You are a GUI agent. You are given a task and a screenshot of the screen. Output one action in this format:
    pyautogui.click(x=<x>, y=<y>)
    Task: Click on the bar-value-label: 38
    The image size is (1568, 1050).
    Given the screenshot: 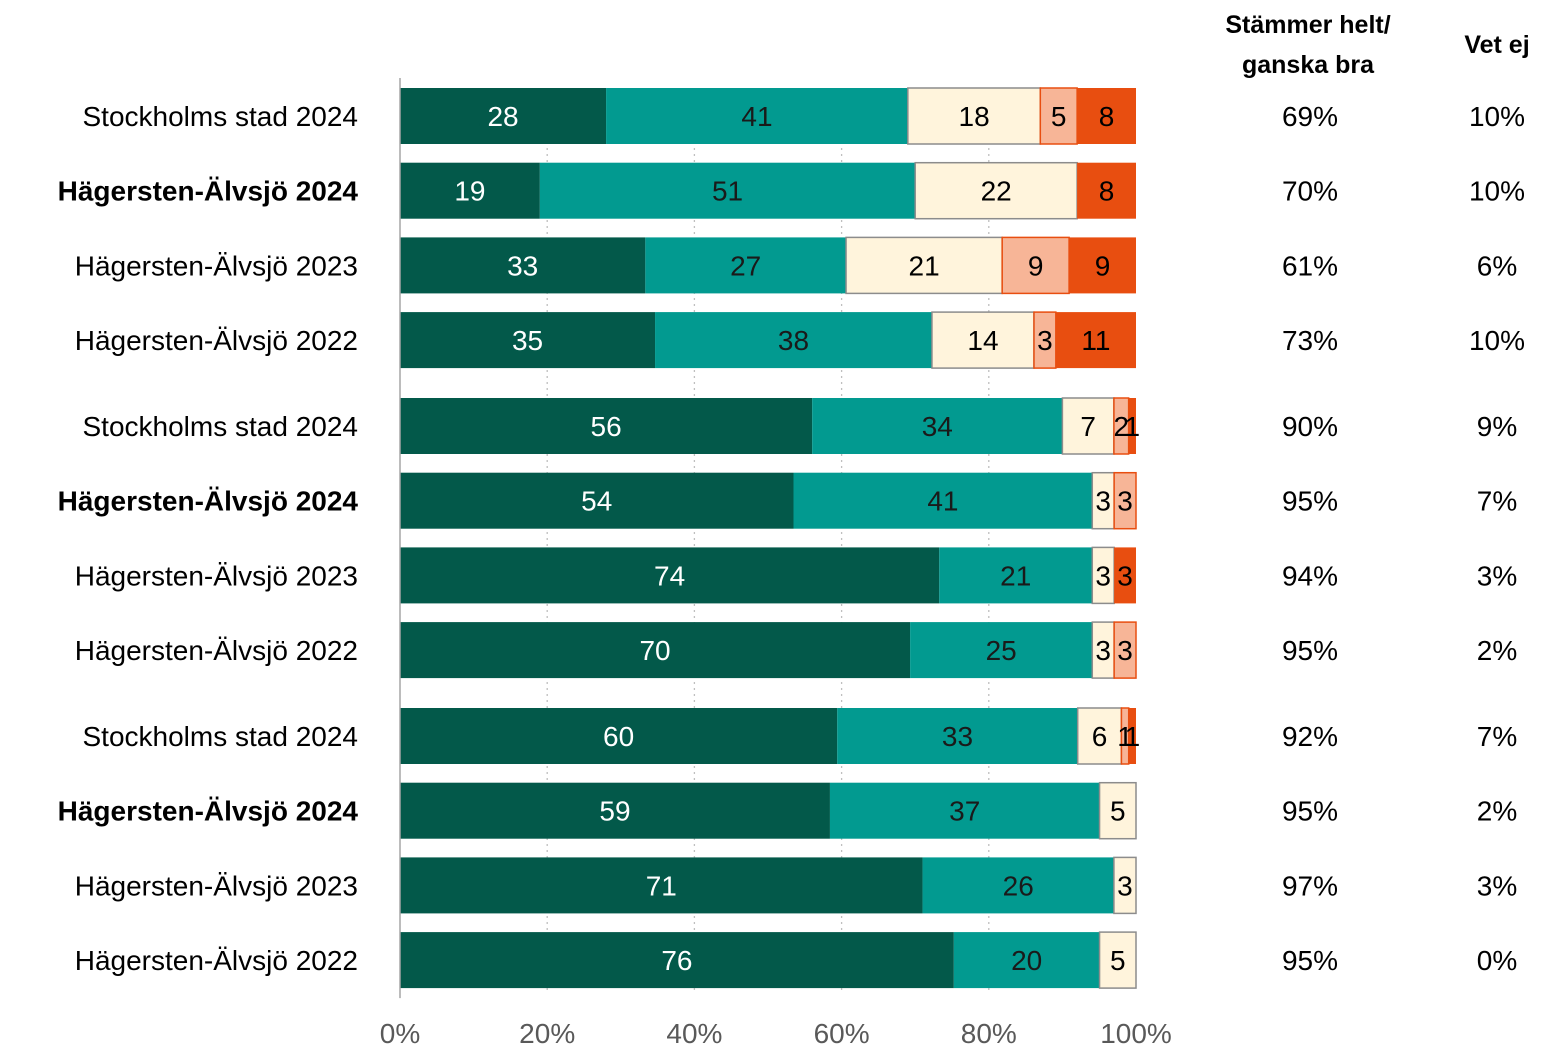 What is the action you would take?
    pyautogui.click(x=793, y=340)
    